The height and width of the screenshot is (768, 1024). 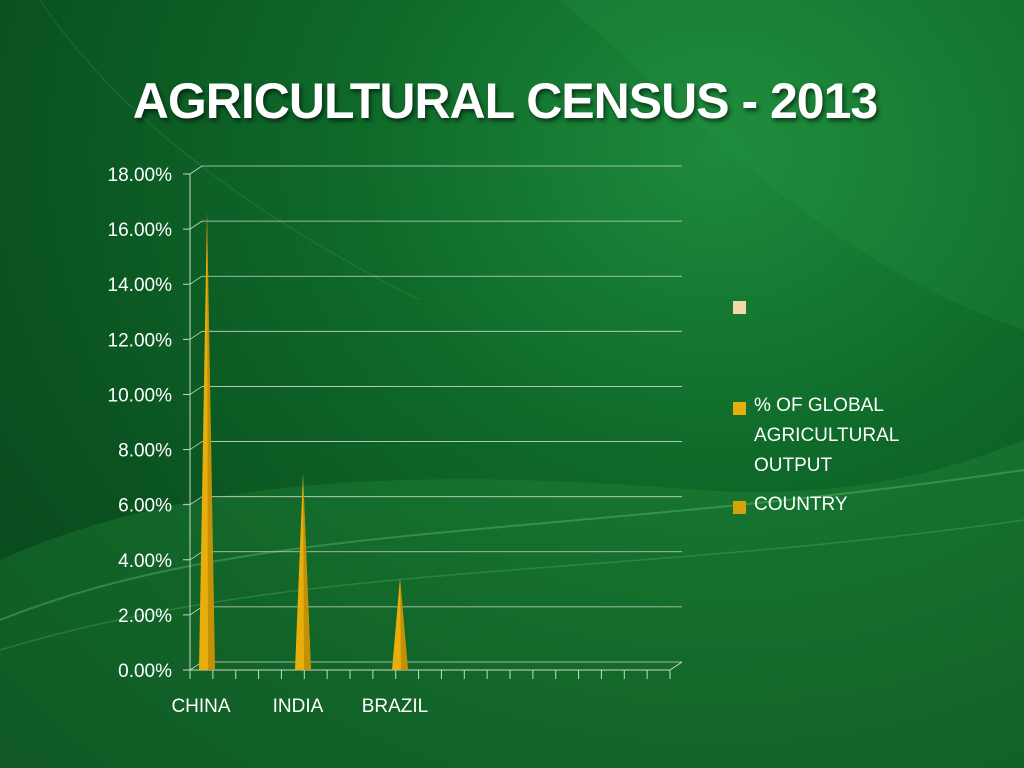 What do you see at coordinates (140, 175) in the screenshot?
I see `y-tick-label: 18.00%` at bounding box center [140, 175].